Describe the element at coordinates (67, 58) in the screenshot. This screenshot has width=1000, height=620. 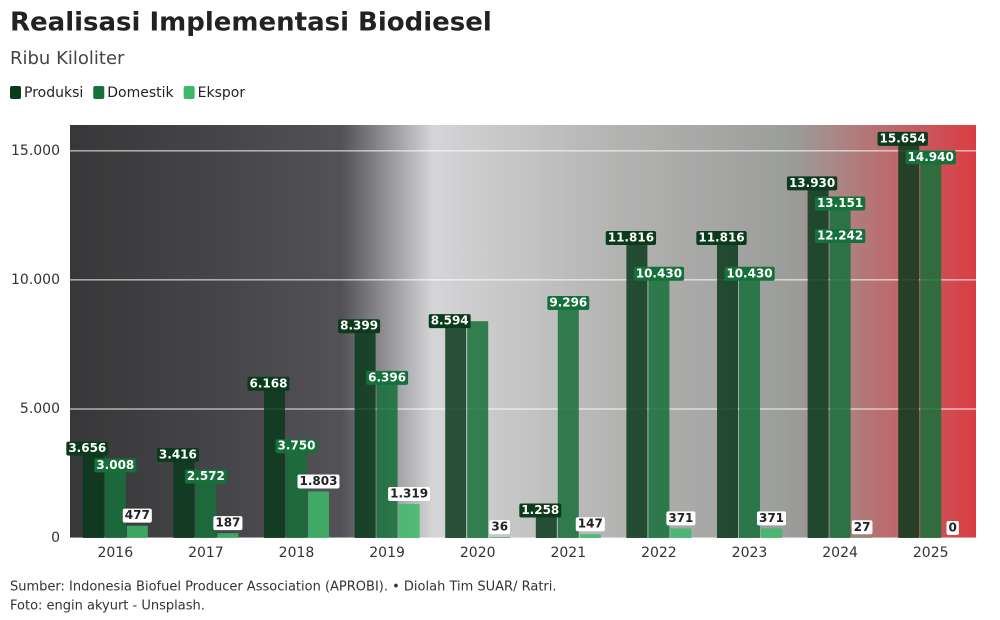
I see `chart-subtitle: Ribu Kiloliter` at that location.